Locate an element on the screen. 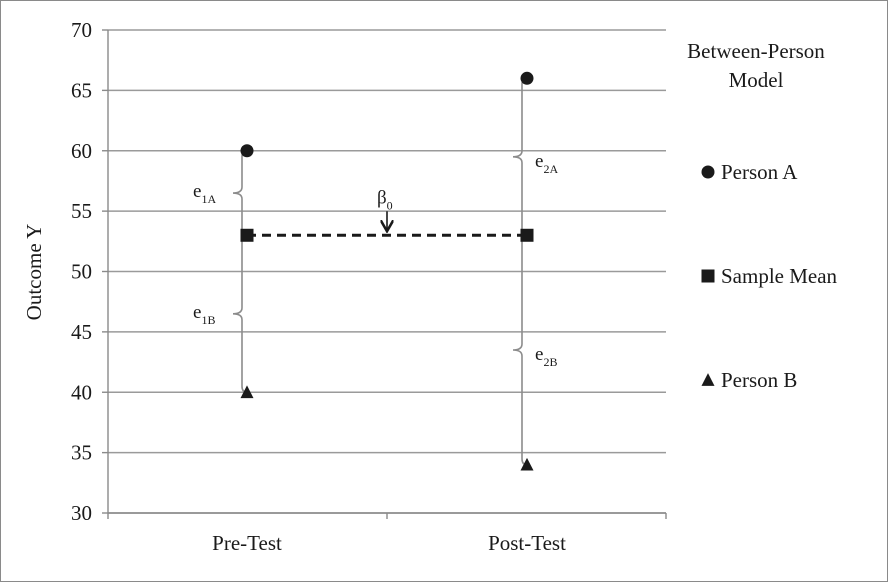 The image size is (888, 583). y-tick-label-30: 30 is located at coordinates (81, 513).